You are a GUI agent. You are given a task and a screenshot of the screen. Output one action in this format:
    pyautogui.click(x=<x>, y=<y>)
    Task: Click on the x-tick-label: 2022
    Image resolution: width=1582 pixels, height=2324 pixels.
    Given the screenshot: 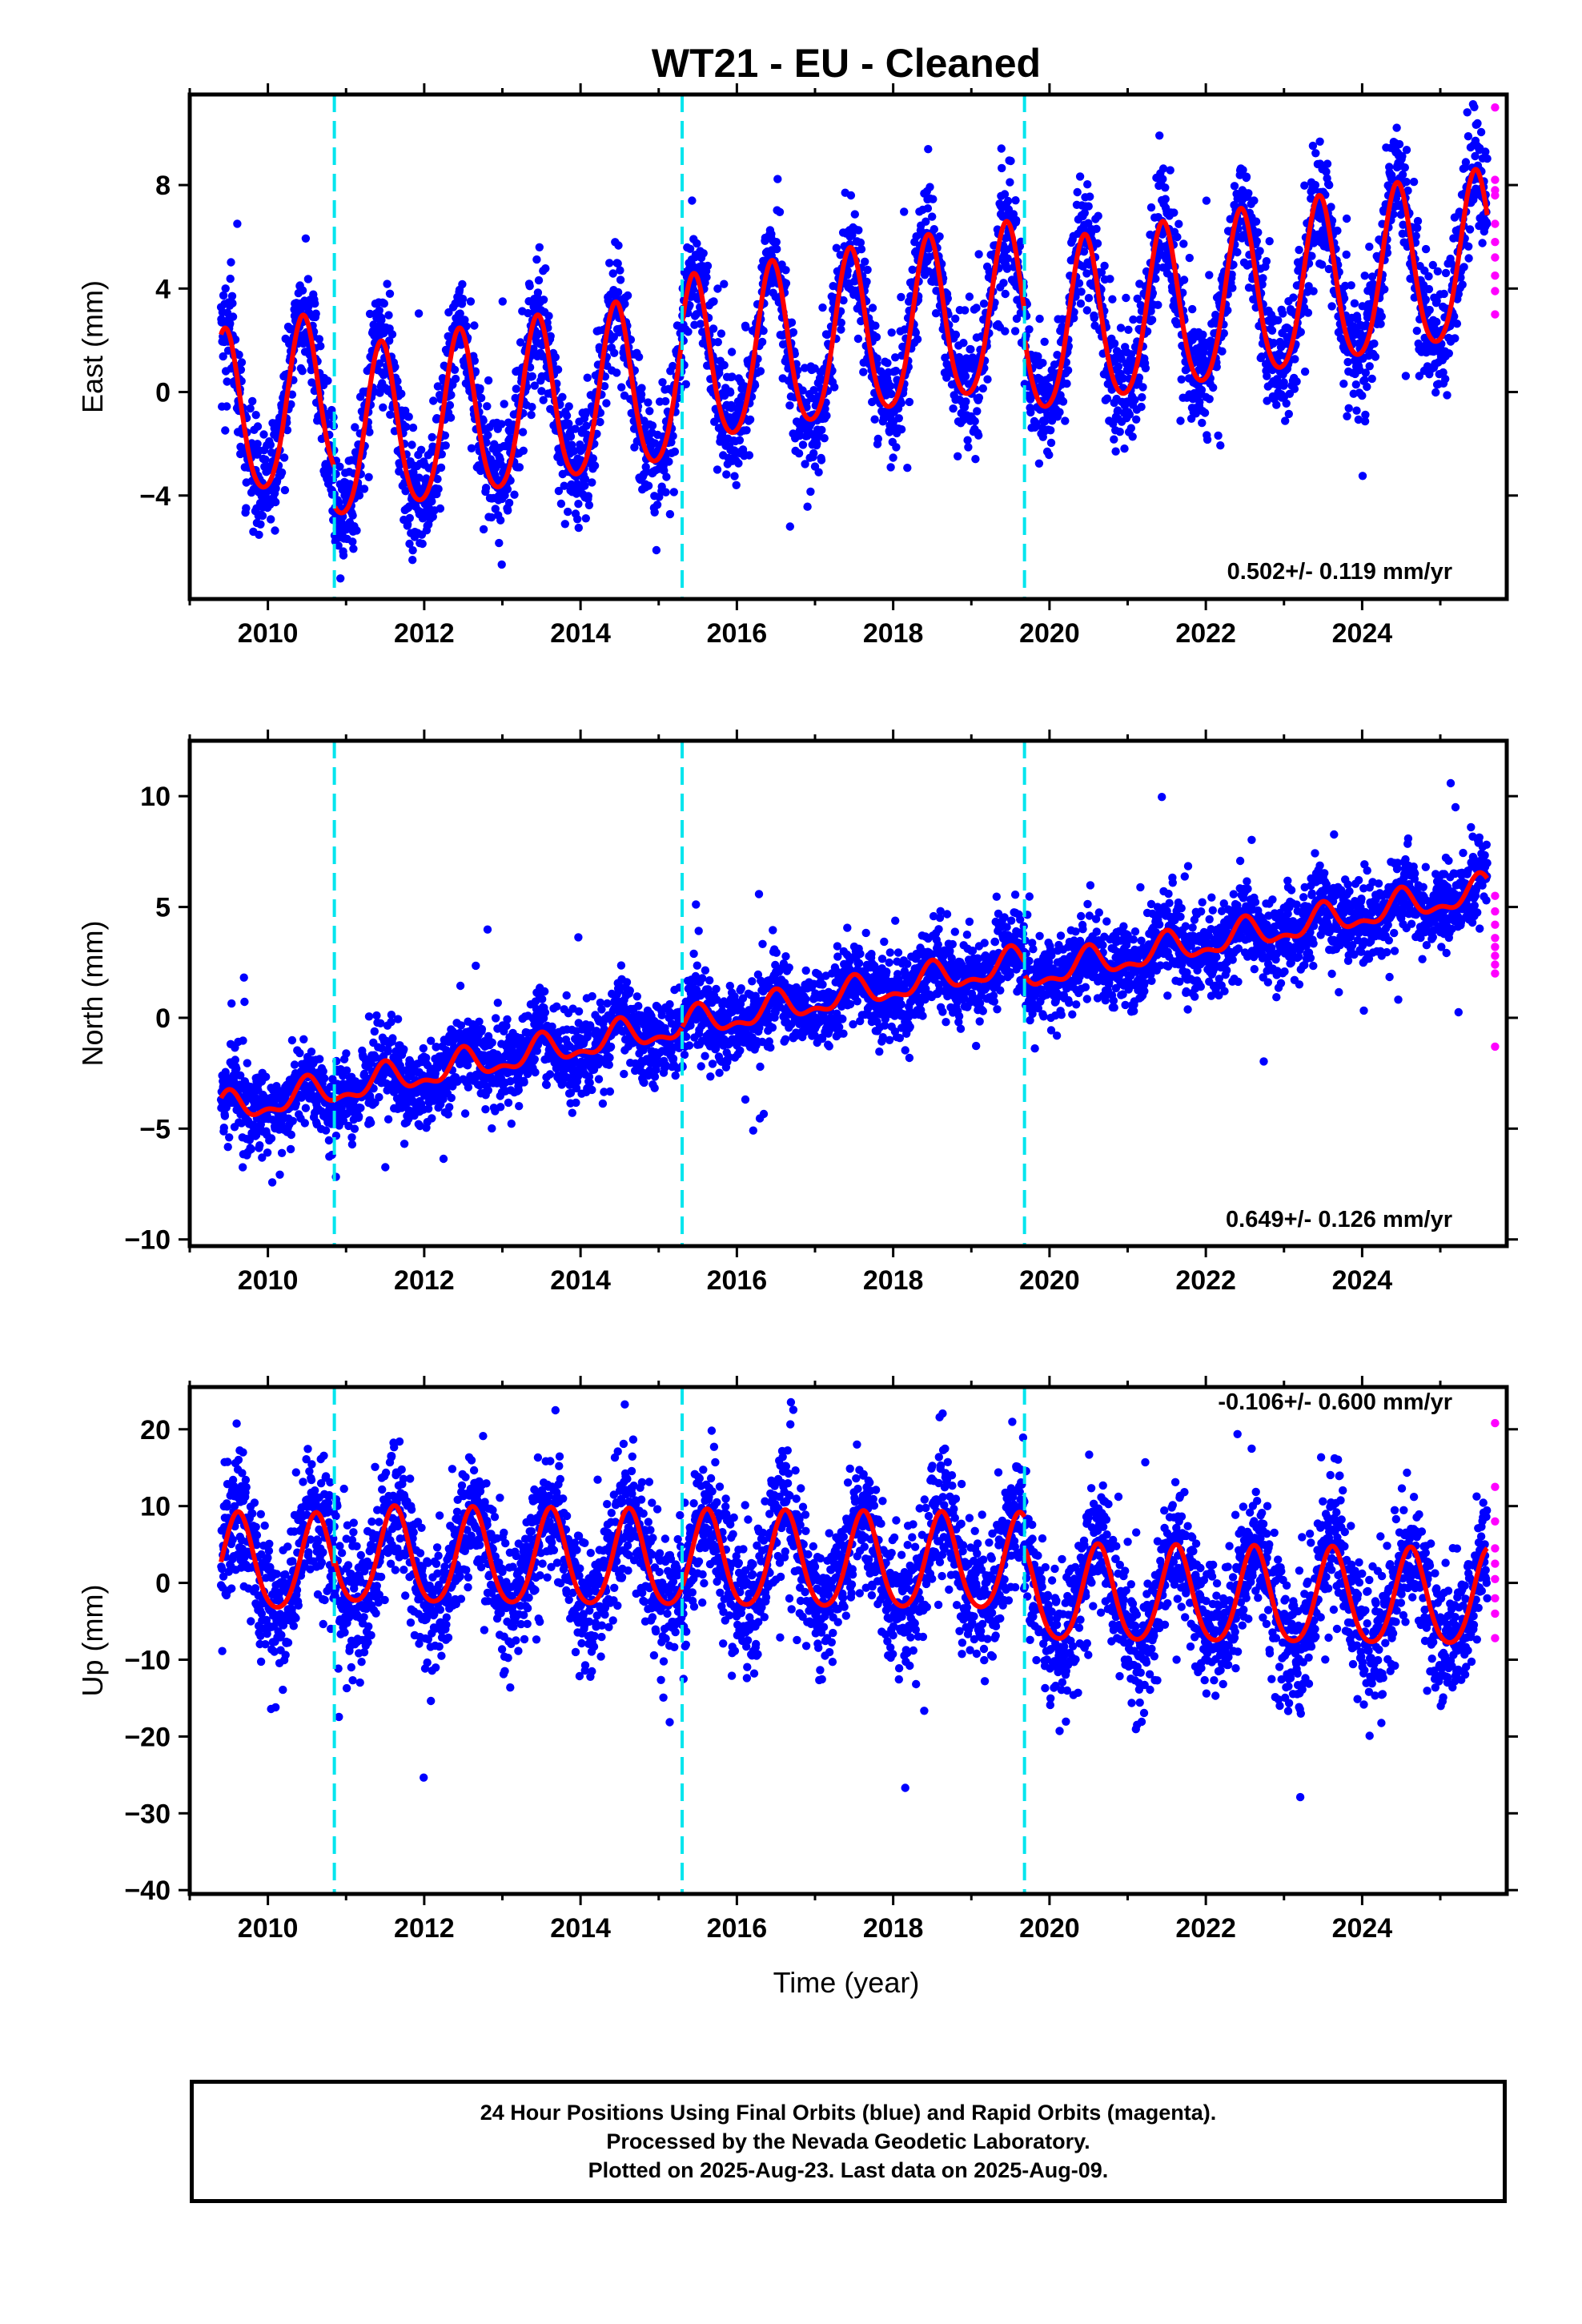 What is the action you would take?
    pyautogui.click(x=1205, y=633)
    